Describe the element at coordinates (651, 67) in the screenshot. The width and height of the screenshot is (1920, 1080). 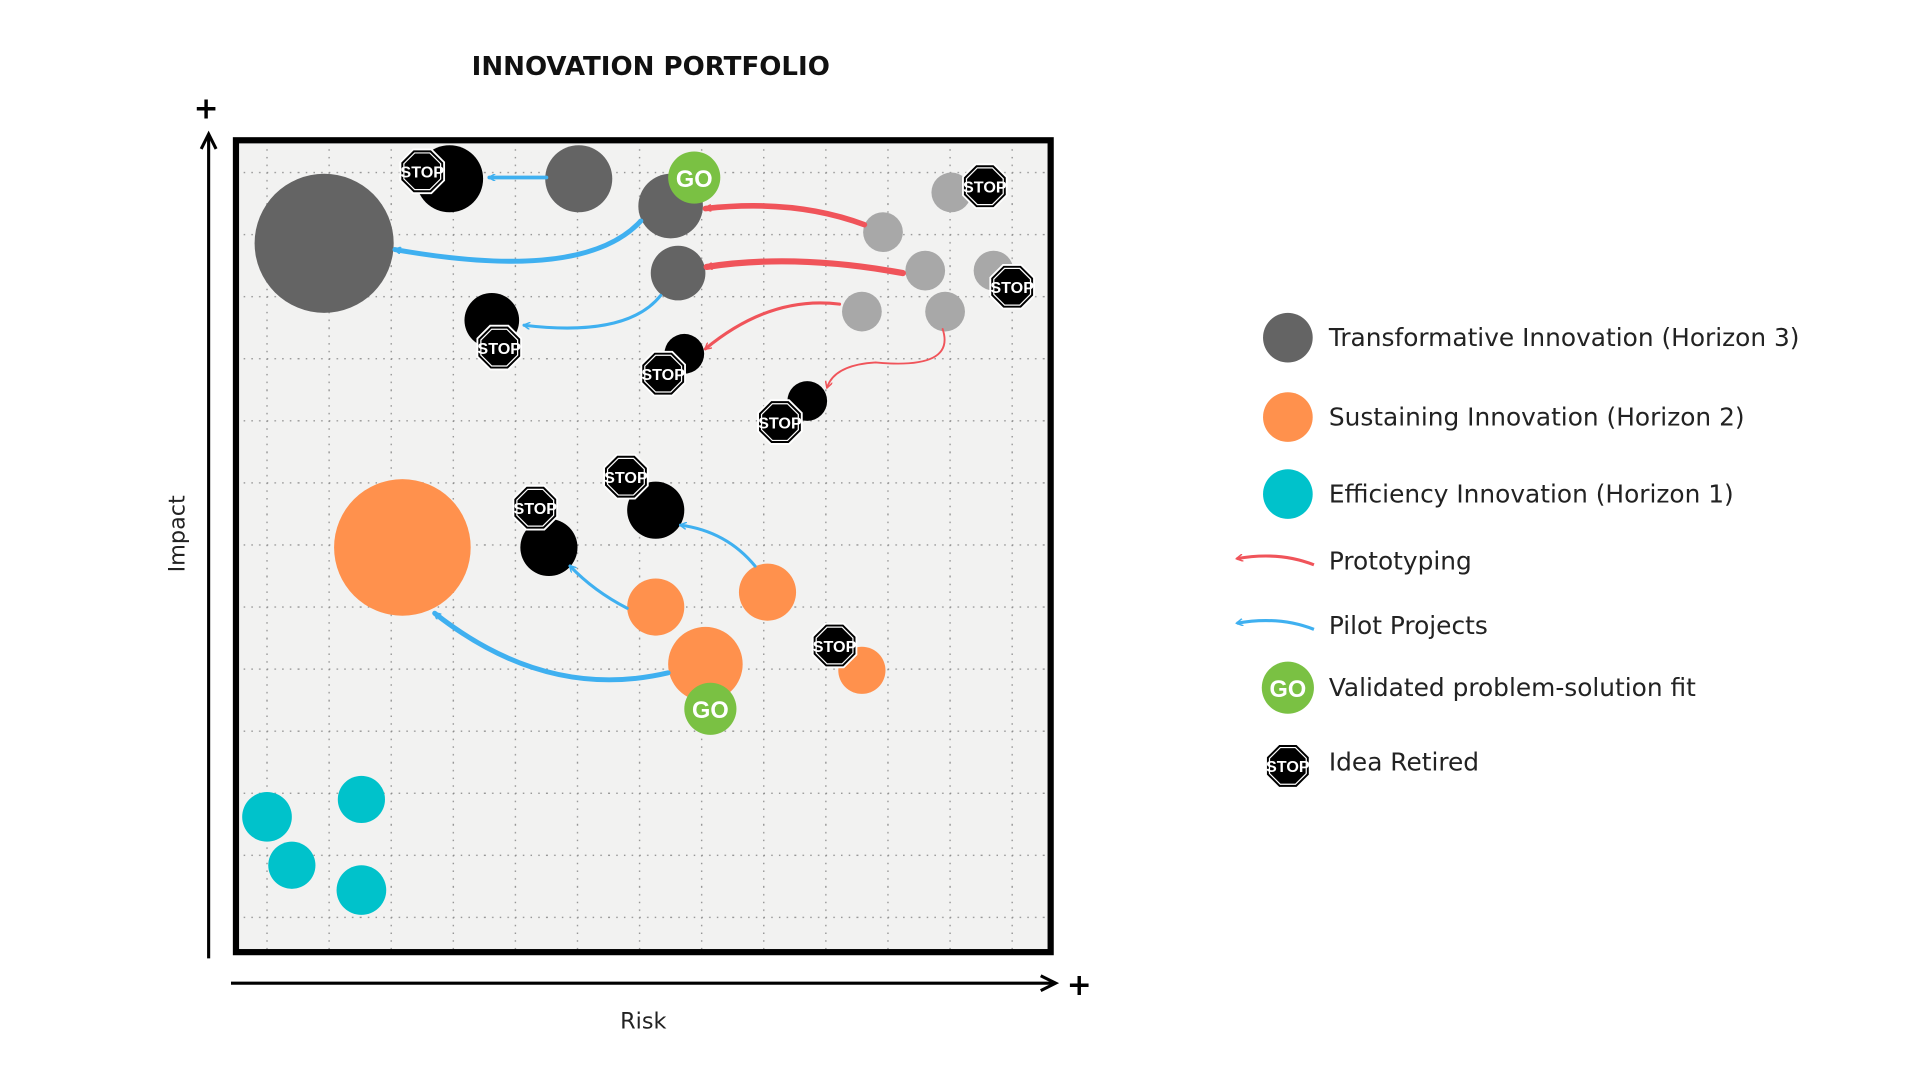
I see `title: INNOVATION PORTFOLIO` at that location.